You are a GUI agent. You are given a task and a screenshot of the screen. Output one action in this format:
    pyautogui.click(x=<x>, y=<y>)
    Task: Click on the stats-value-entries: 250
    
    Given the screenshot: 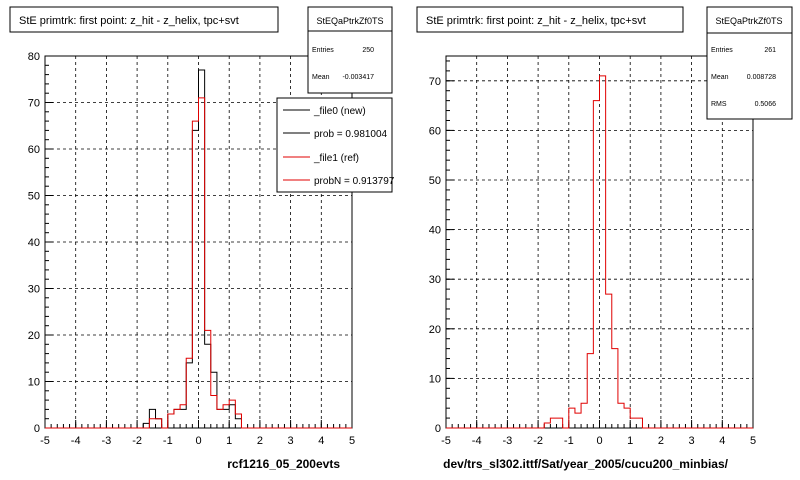 What is the action you would take?
    pyautogui.click(x=368, y=50)
    